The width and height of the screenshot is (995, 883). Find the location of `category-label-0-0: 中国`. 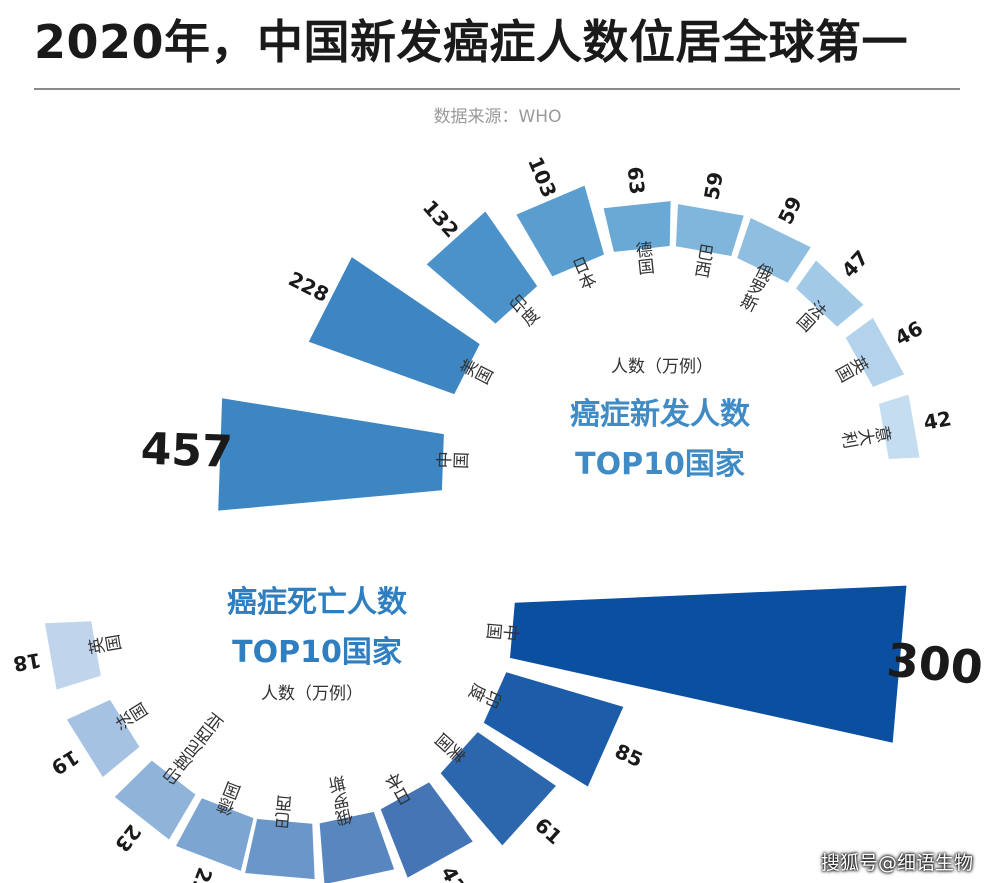

category-label-0-0: 中国 is located at coordinates (452, 462).